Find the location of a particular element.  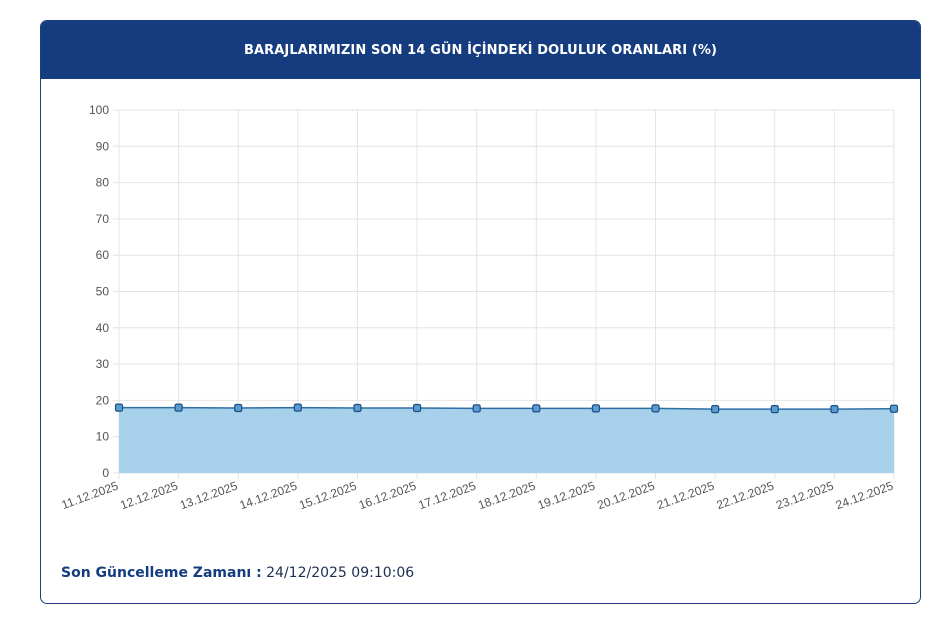

series-area is located at coordinates (506, 440).